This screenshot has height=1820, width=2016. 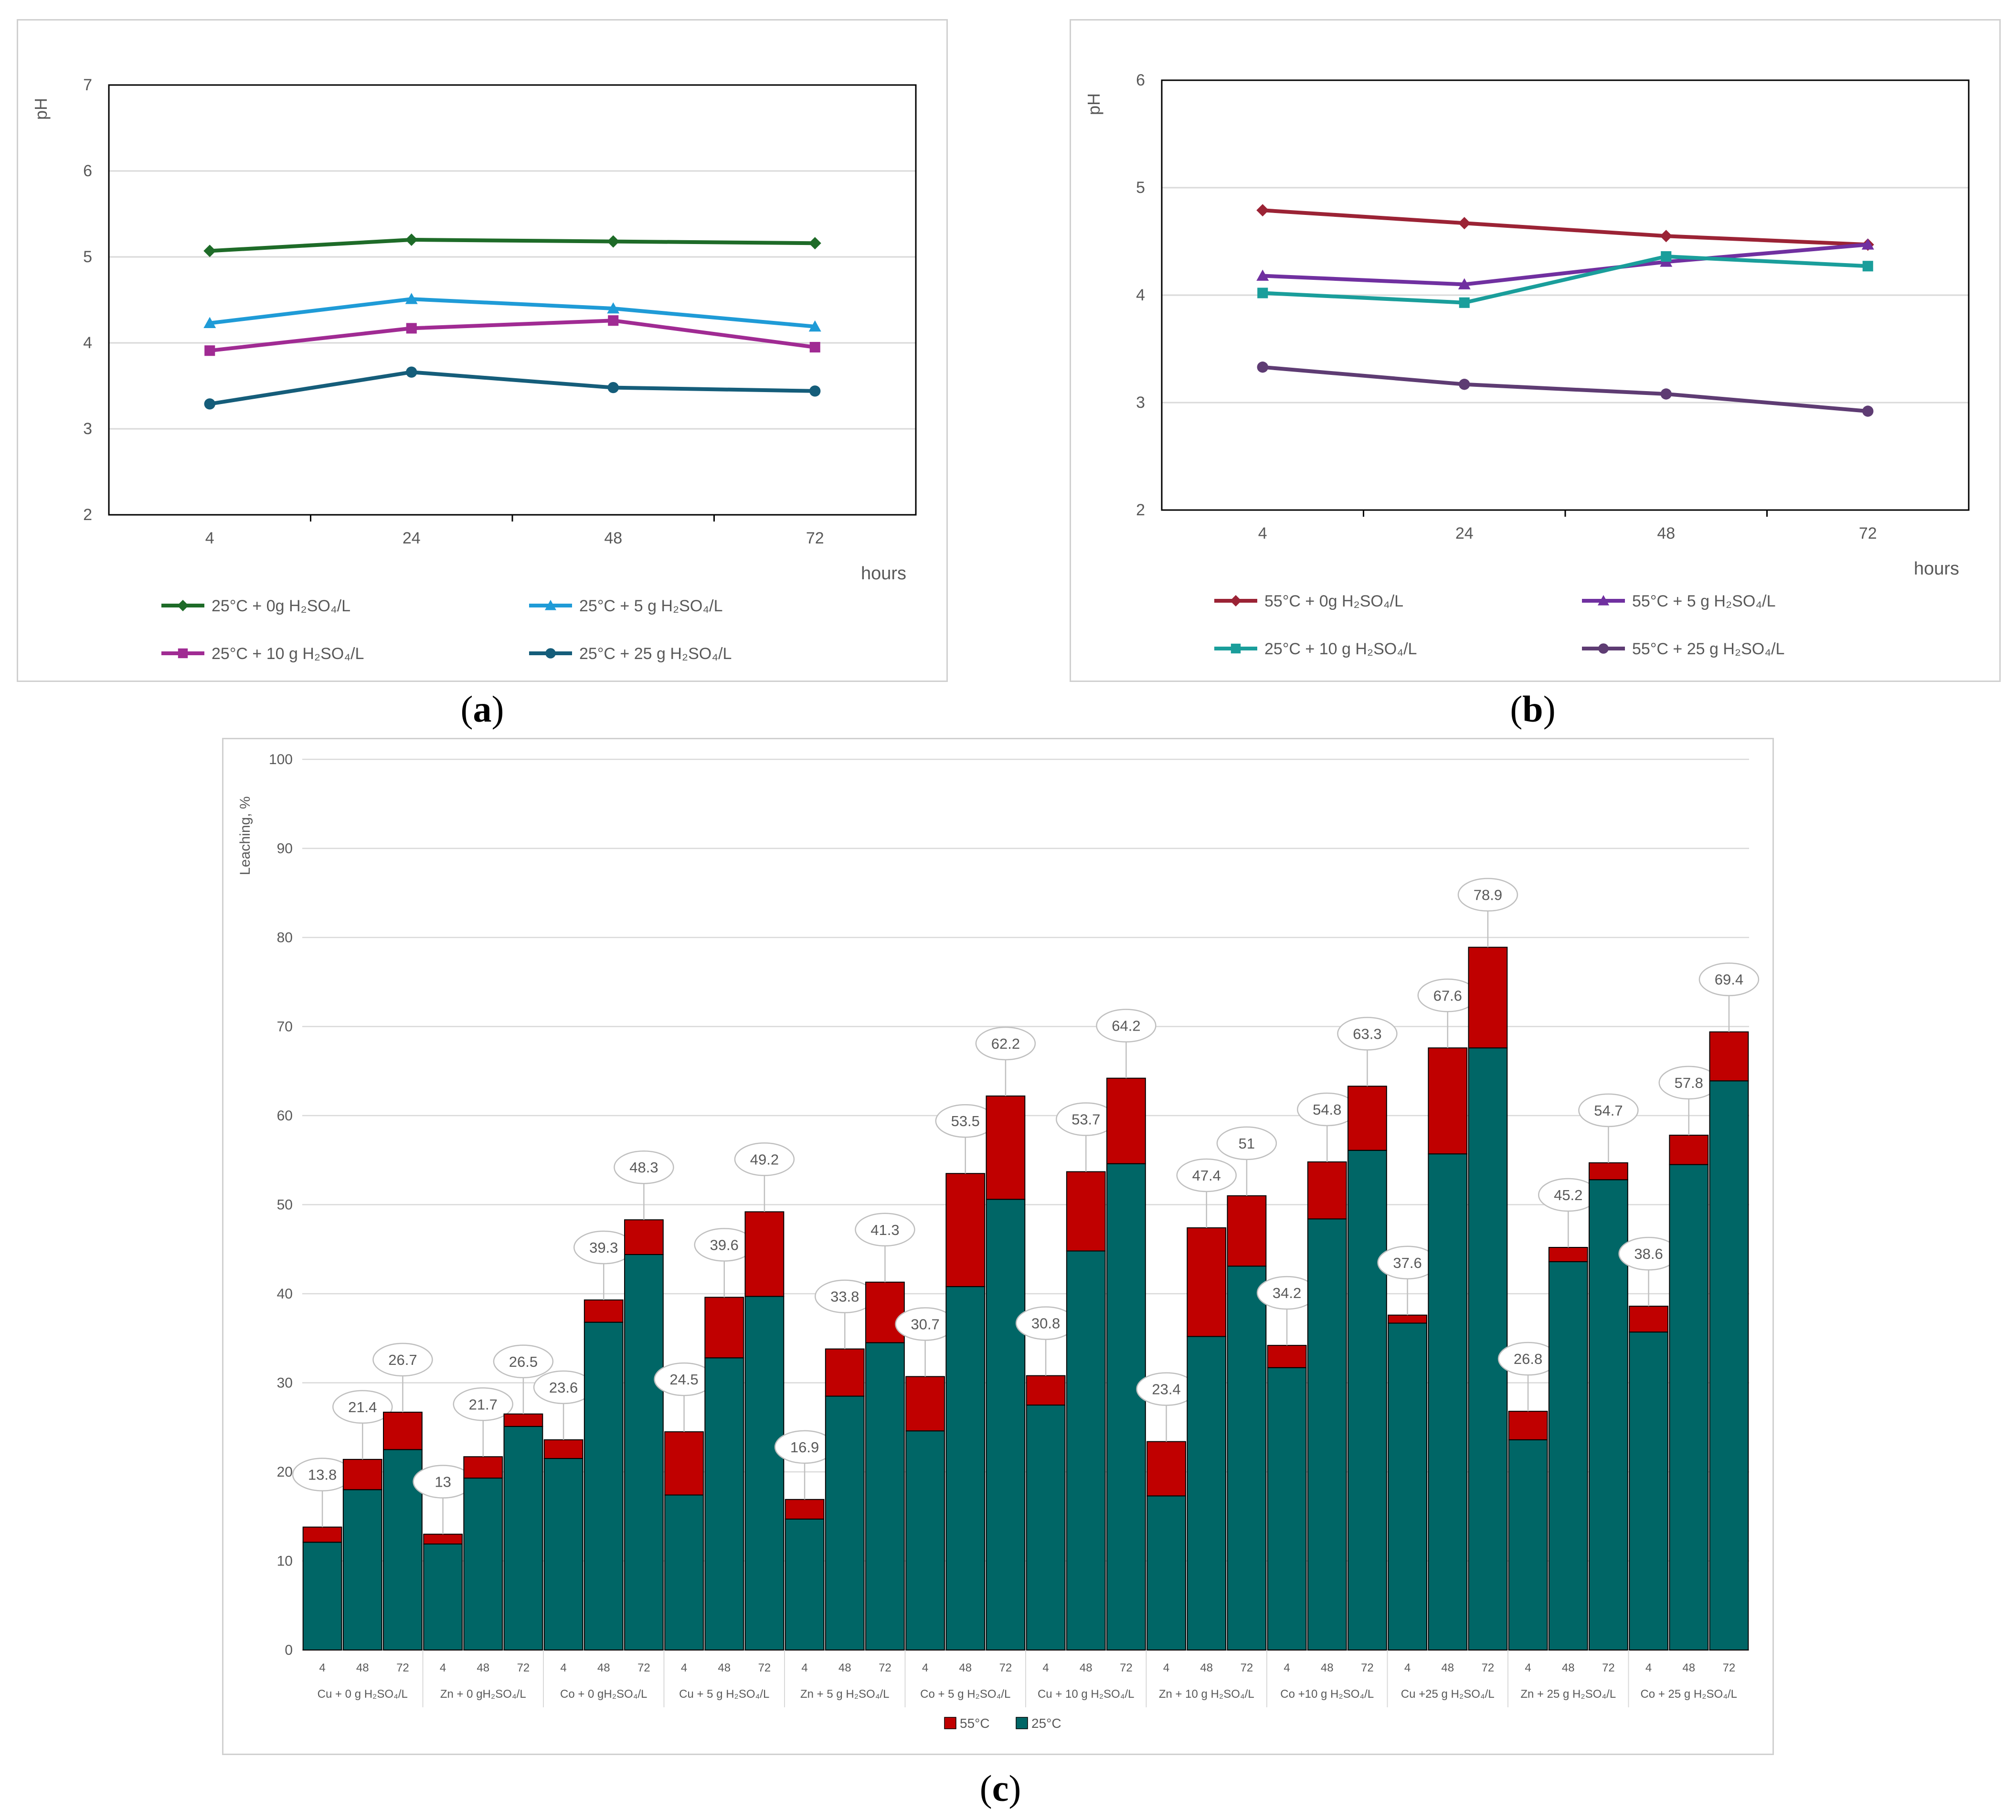 What do you see at coordinates (1568, 1195) in the screenshot?
I see `total-label: 45.2` at bounding box center [1568, 1195].